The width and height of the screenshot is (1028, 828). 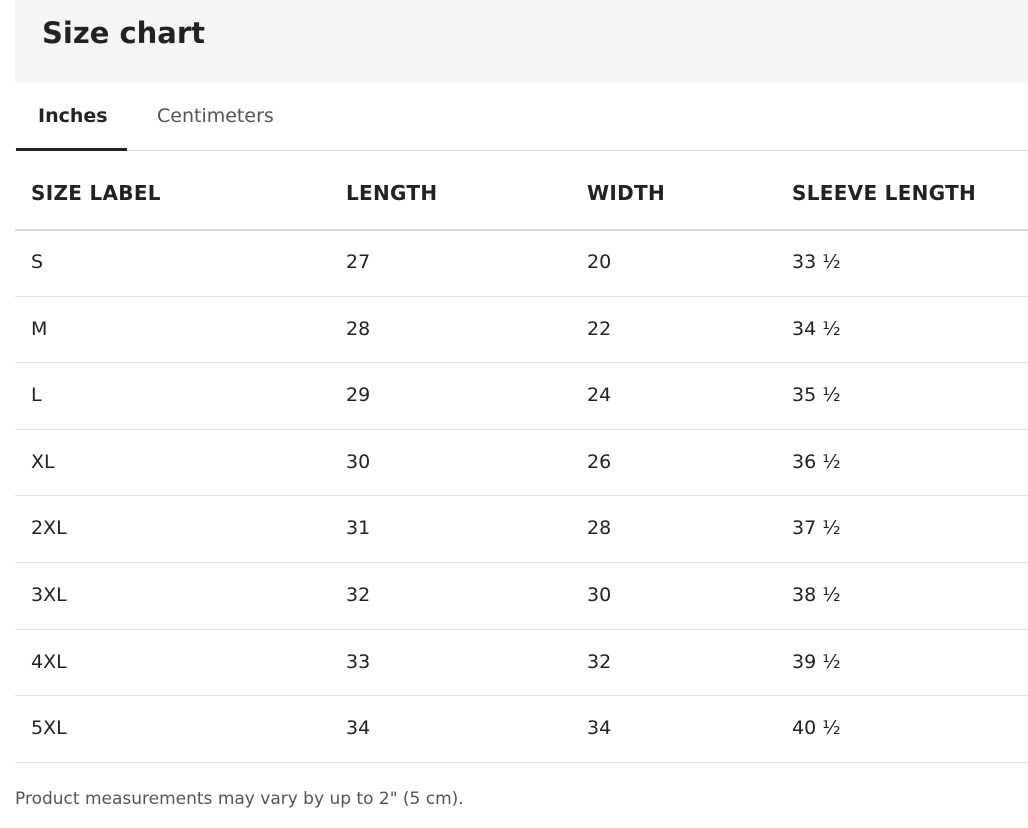 What do you see at coordinates (49, 661) in the screenshot?
I see `table-cell: 4XL` at bounding box center [49, 661].